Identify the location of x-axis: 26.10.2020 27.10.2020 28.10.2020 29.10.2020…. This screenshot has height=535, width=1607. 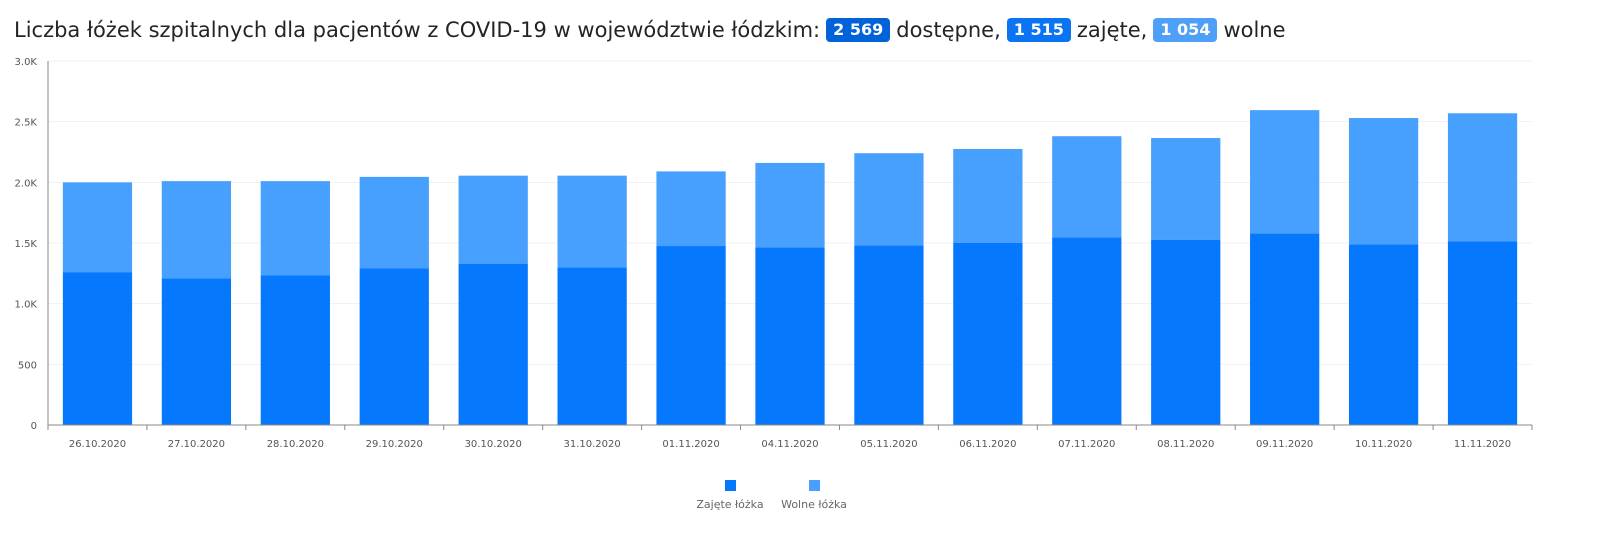
(790, 437).